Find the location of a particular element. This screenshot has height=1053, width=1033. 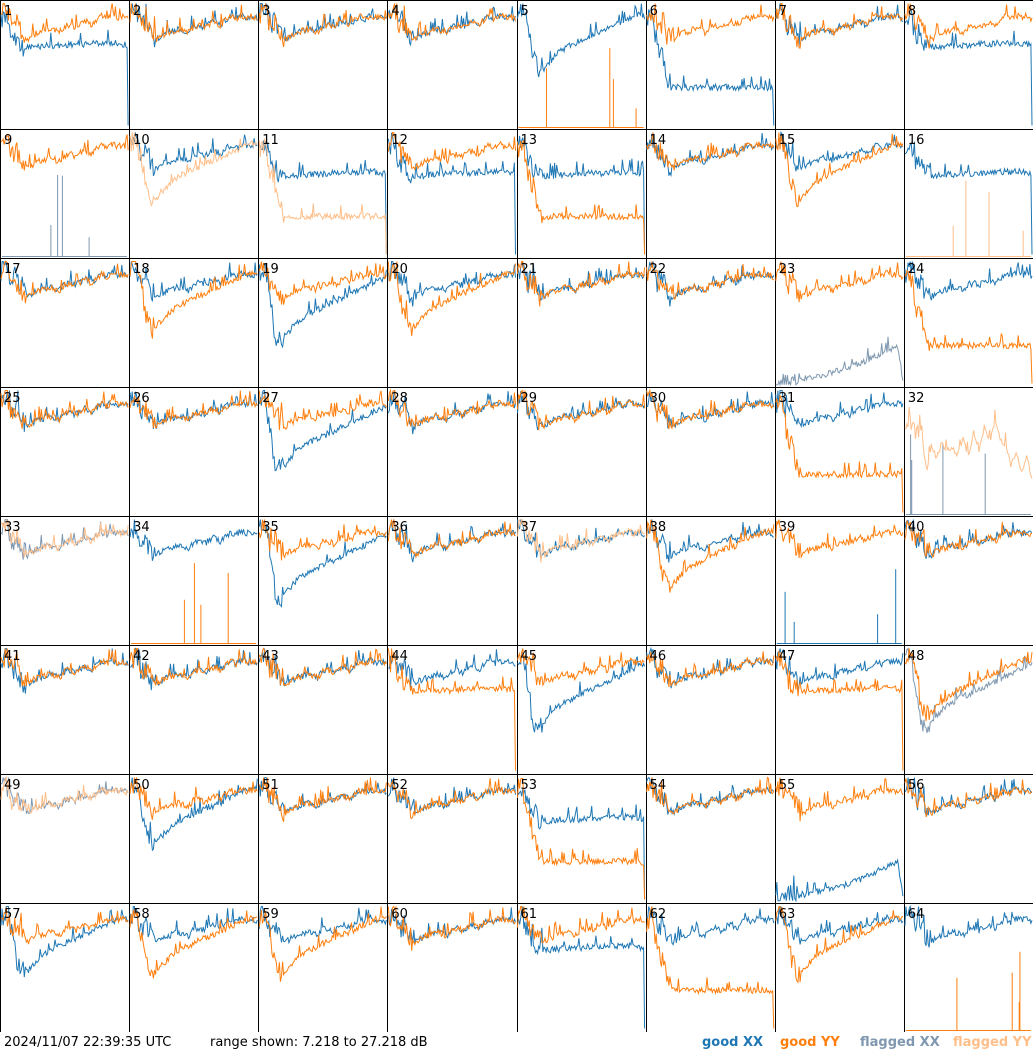

antenna-panel-26: 26 is located at coordinates (193, 409).